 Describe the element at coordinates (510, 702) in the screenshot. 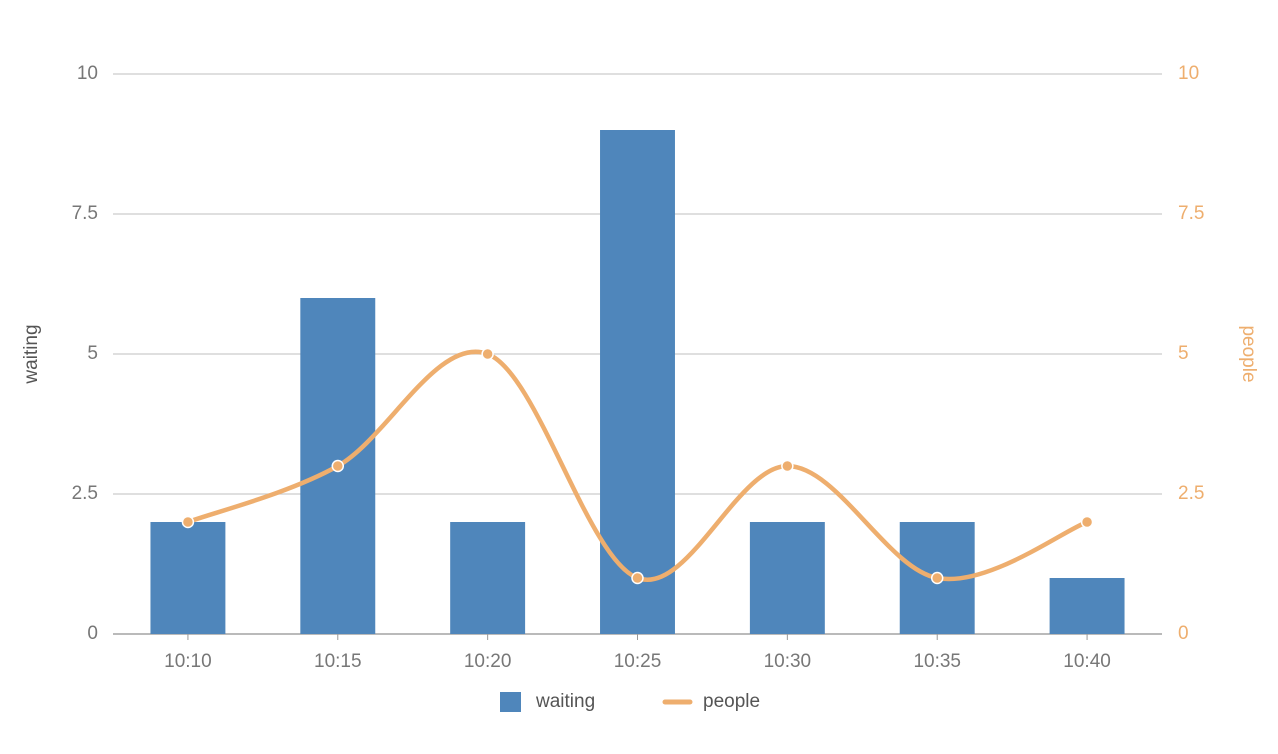

I see `legend-swatch` at that location.